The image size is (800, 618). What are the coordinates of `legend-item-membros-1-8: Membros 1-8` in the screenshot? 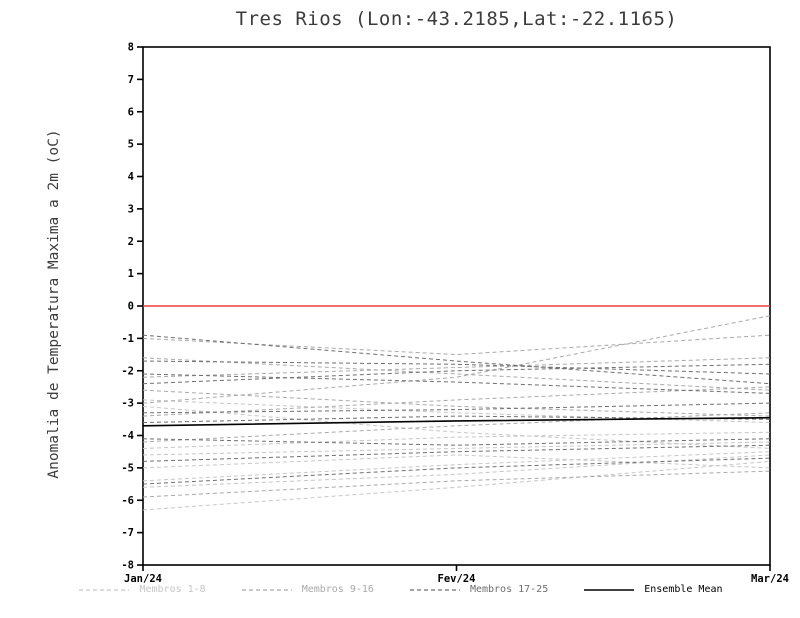 It's located at (141, 589).